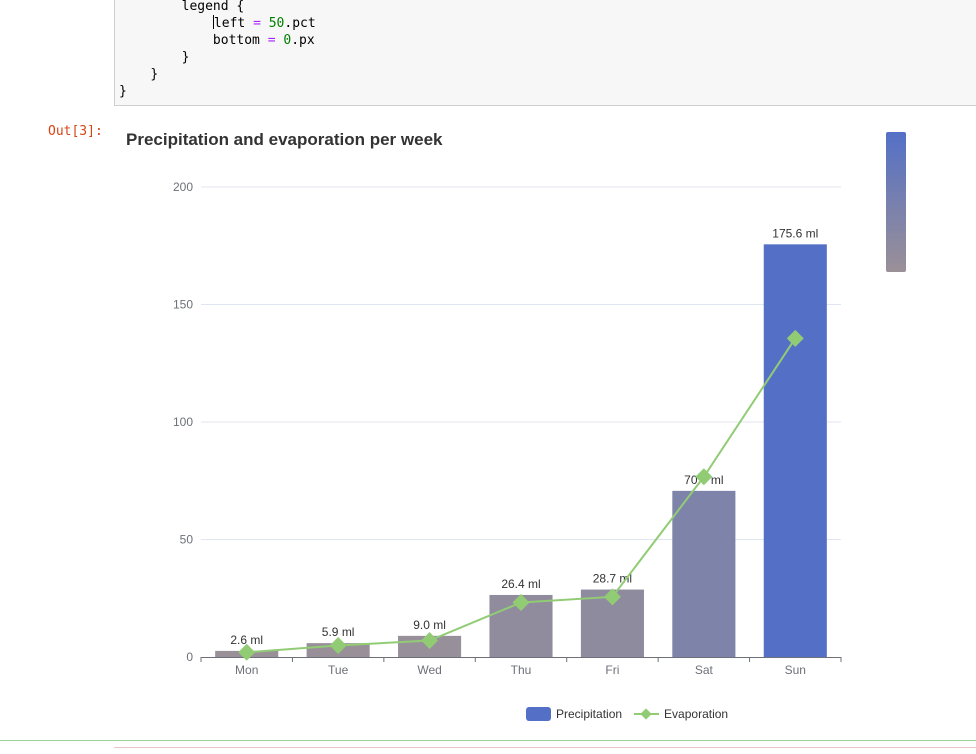 This screenshot has width=976, height=754. I want to click on text-cursor, so click(213, 22).